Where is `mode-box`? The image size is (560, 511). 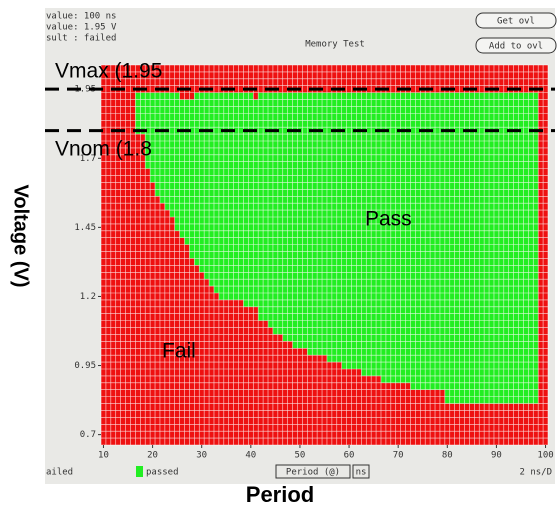 mode-box is located at coordinates (313, 471).